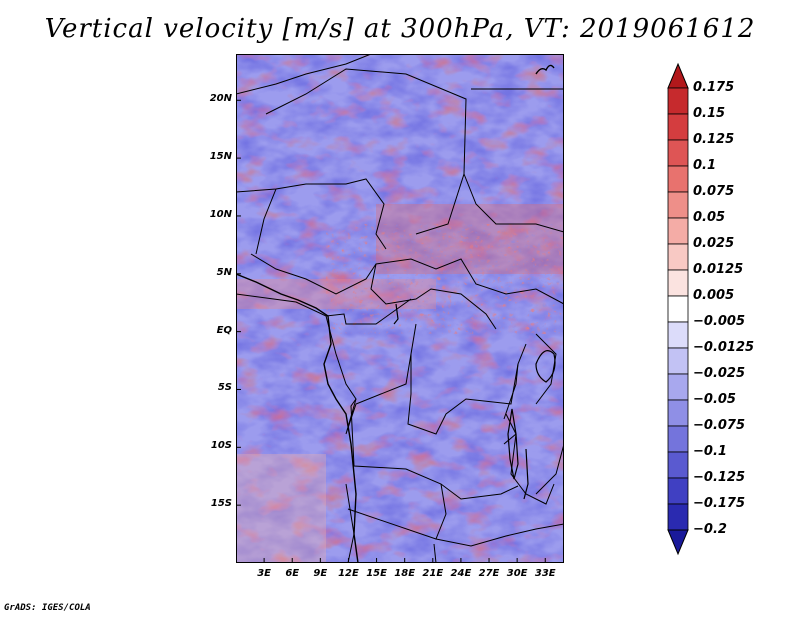  I want to click on colorbar-bottom-arrow, so click(678, 542).